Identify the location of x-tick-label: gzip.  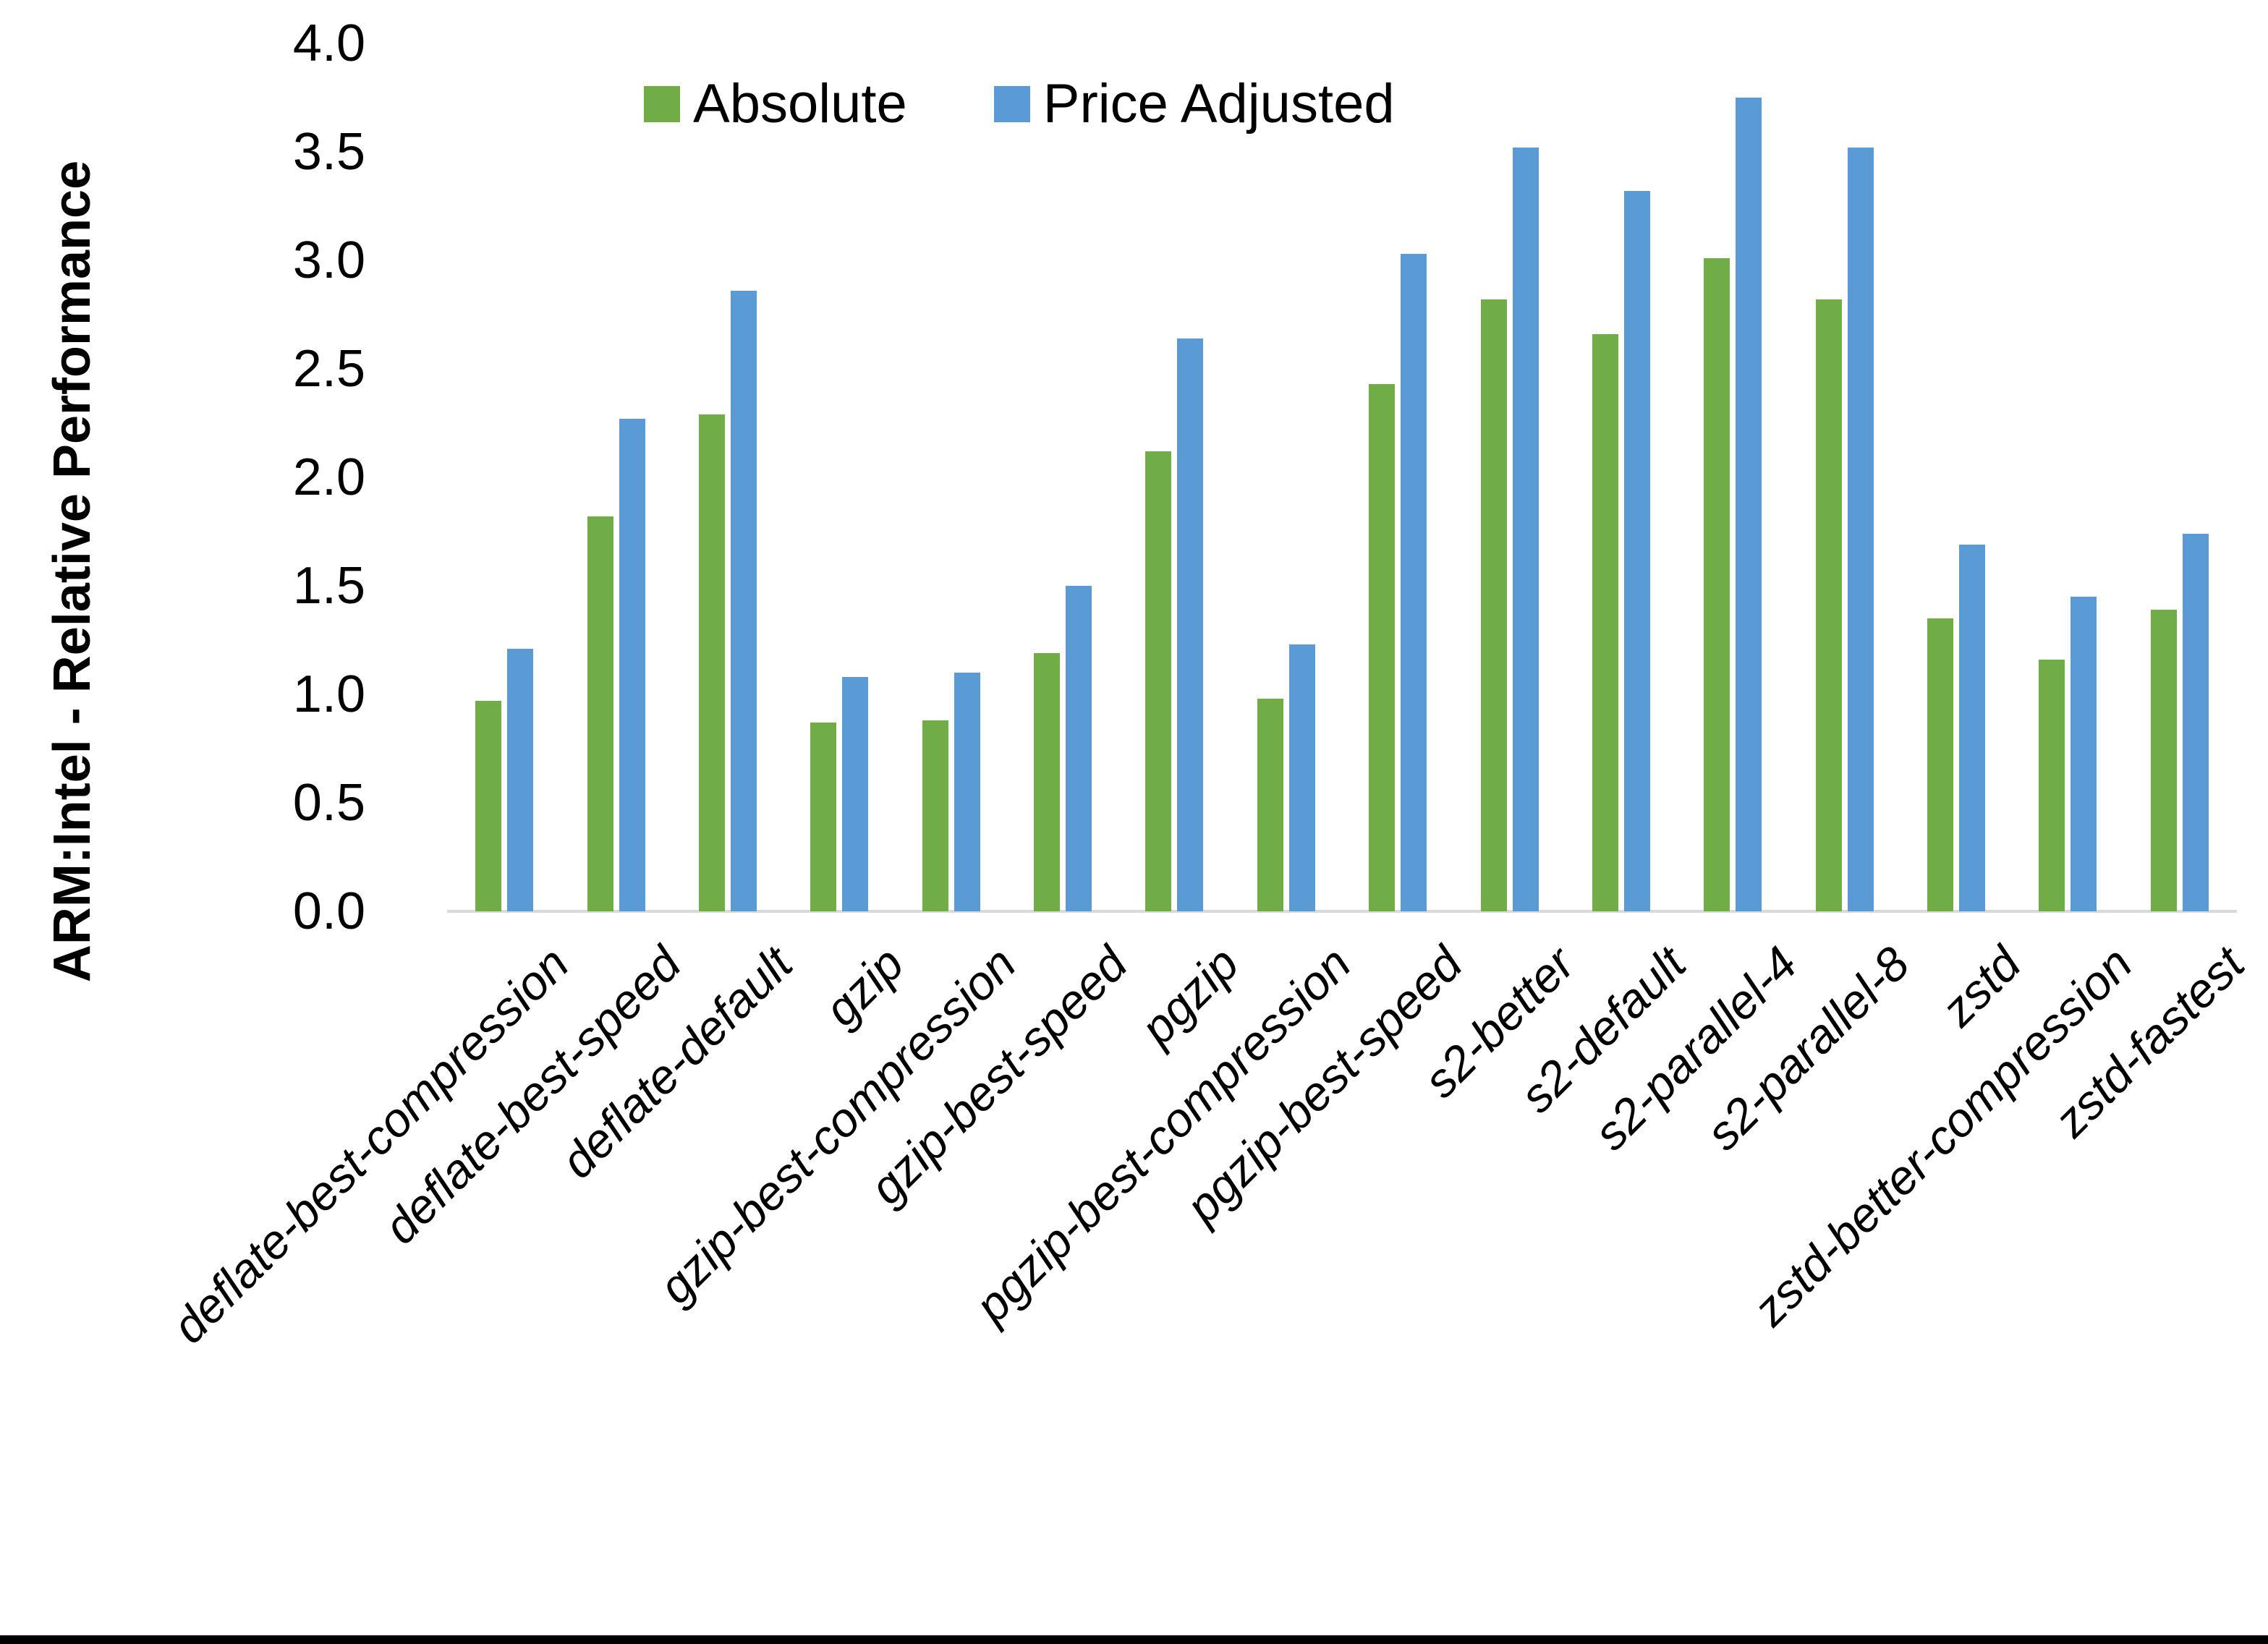
(864, 986).